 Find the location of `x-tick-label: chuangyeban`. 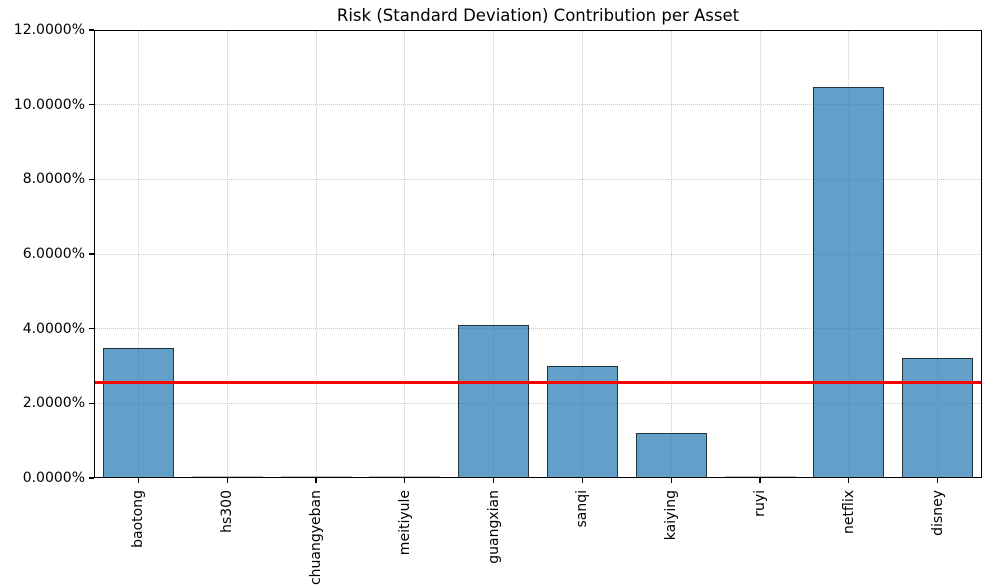

x-tick-label: chuangyeban is located at coordinates (316, 538).